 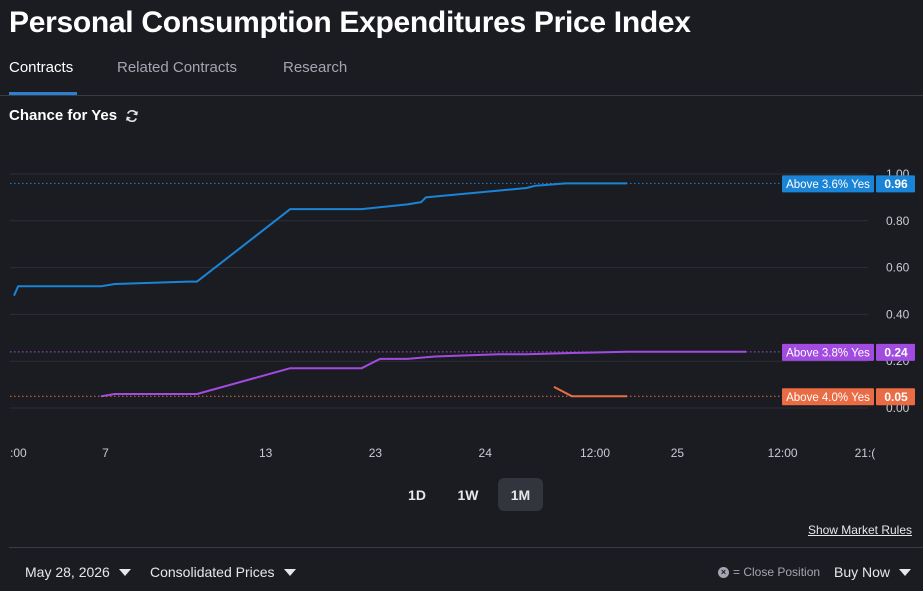 I want to click on refresh-icon, so click(x=132, y=116).